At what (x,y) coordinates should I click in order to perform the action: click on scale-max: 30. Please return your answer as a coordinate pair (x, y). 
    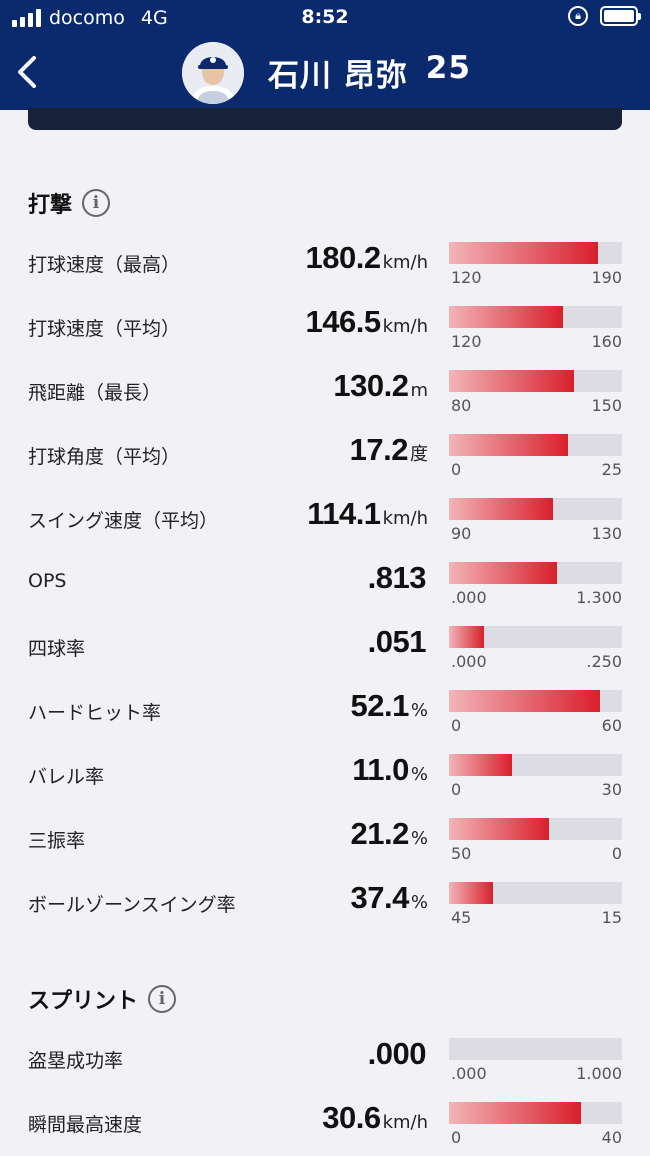
    Looking at the image, I should click on (611, 789).